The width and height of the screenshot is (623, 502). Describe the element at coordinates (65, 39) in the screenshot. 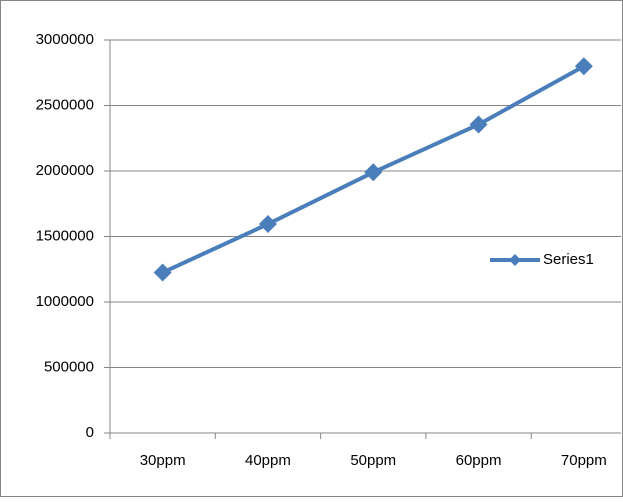

I see `y-tick-label: 3000000` at that location.